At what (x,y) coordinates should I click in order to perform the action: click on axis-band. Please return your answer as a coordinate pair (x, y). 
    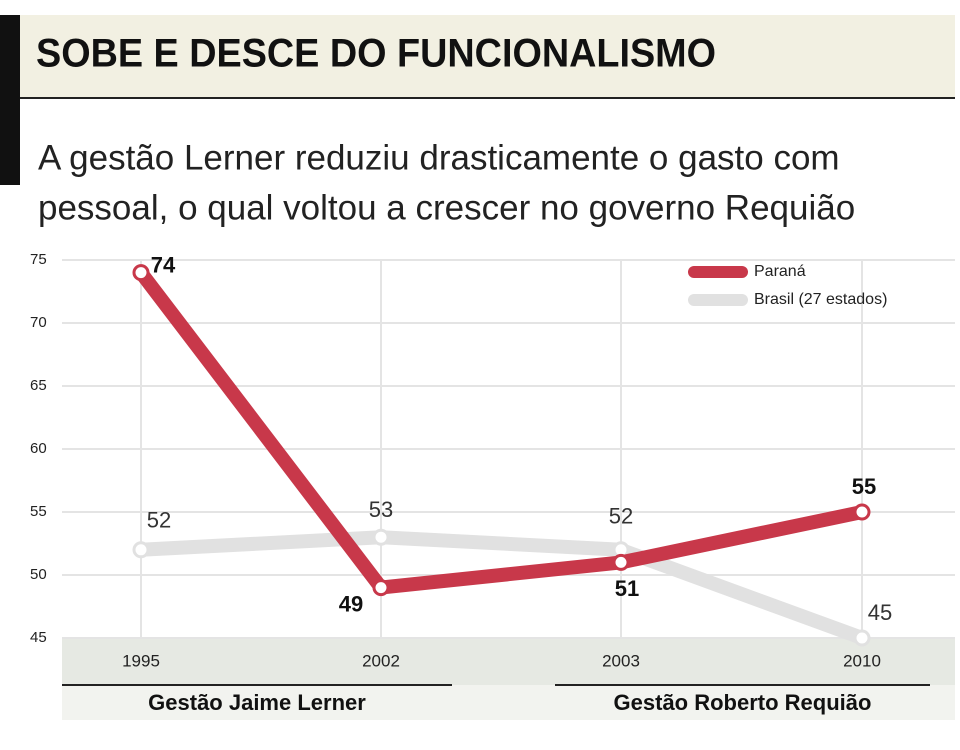
    Looking at the image, I should click on (508, 661).